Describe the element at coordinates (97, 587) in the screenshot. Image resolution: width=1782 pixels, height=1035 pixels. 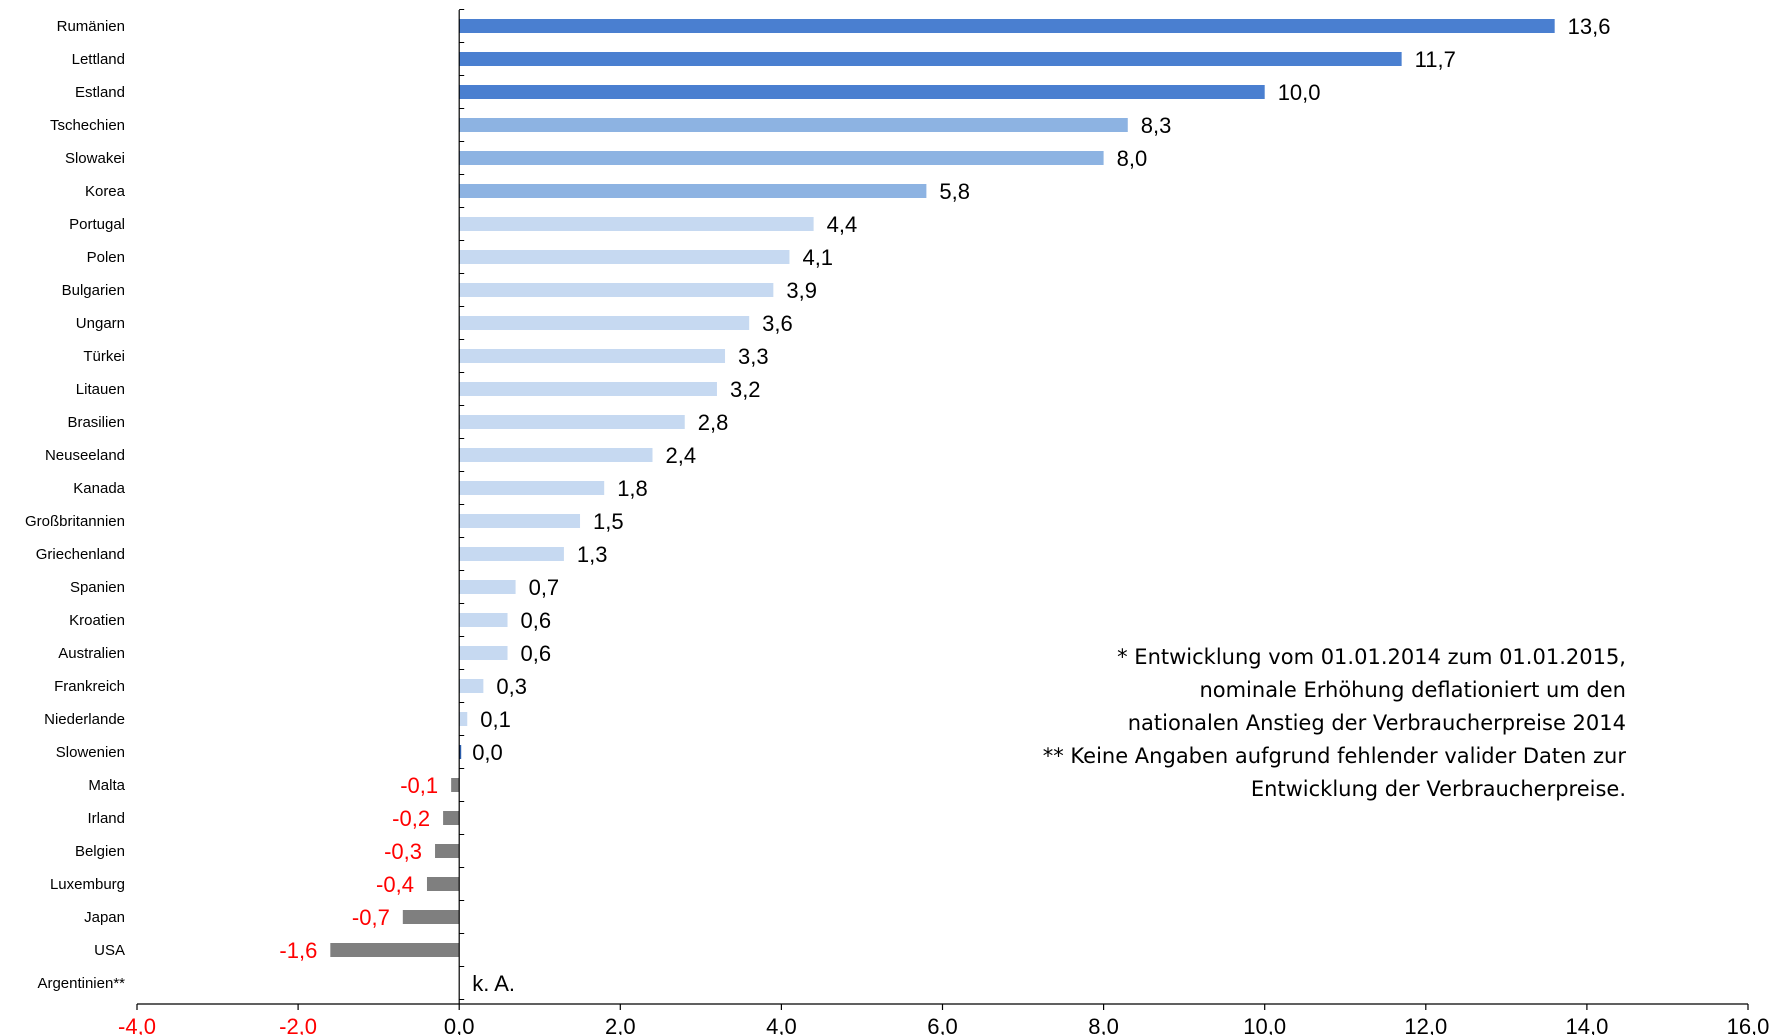
I see `category-label: Spanien` at that location.